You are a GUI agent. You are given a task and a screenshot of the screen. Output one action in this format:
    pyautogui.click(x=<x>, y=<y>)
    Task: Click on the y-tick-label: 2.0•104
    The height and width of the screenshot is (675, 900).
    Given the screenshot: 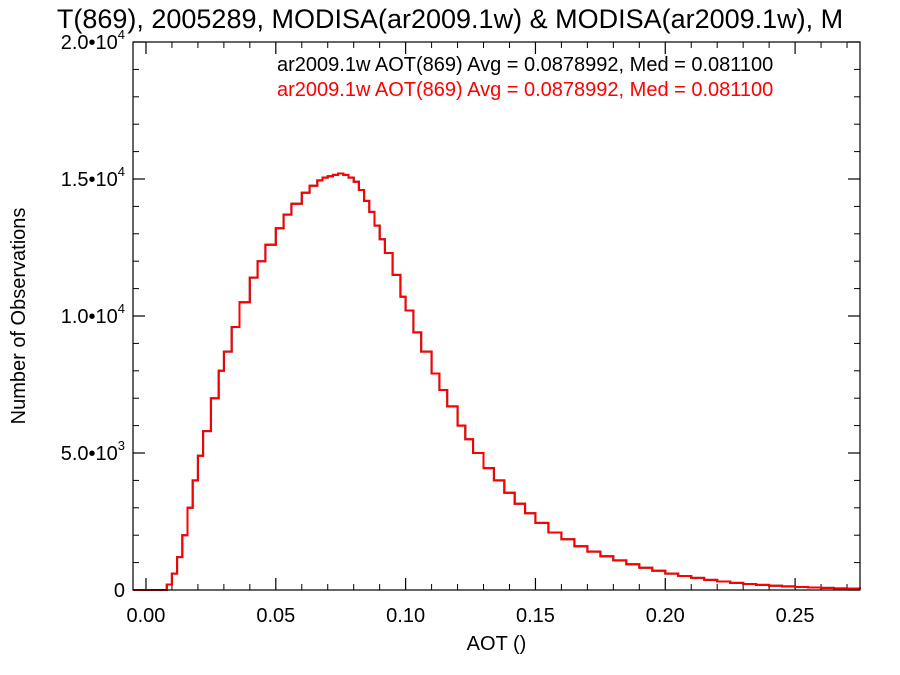 What is the action you would take?
    pyautogui.click(x=93, y=40)
    